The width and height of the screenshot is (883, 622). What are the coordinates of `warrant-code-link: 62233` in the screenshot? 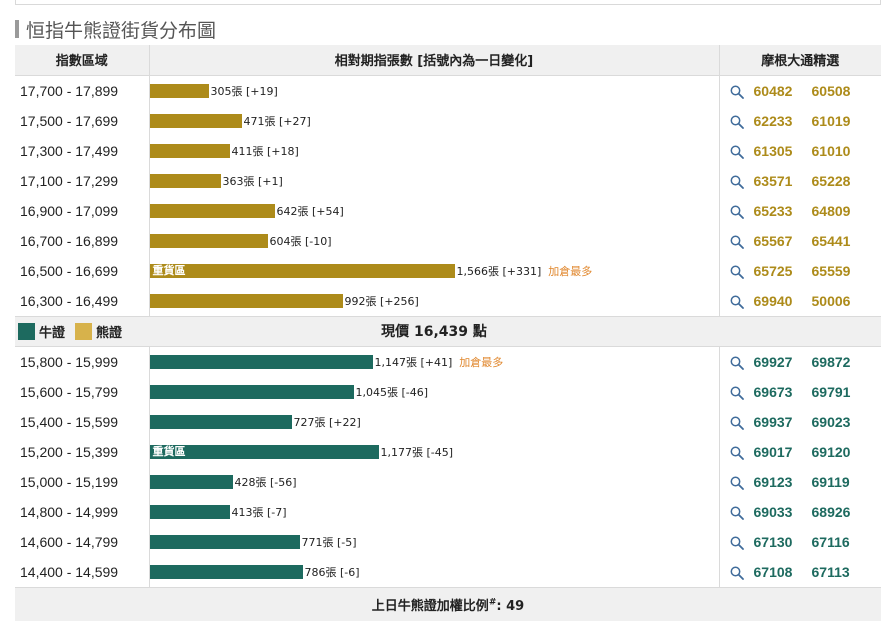 It's located at (773, 120).